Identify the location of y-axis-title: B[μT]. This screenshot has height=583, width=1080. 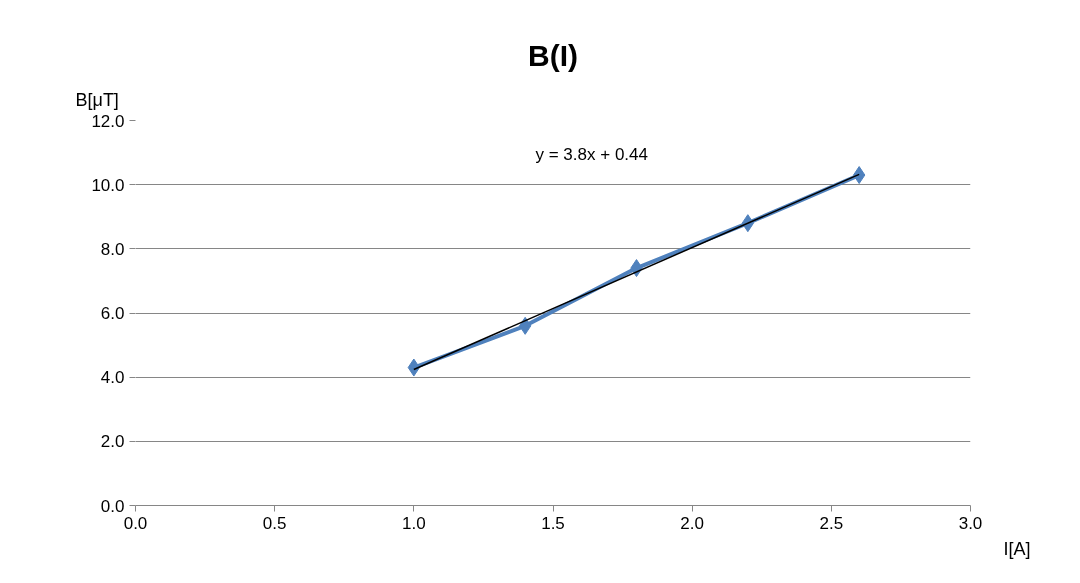
(97, 99).